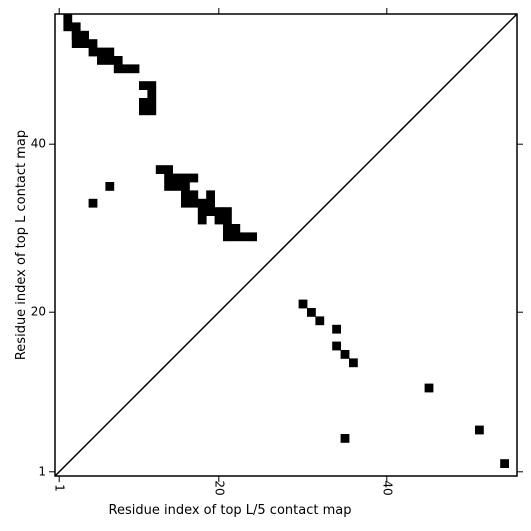 This screenshot has height=531, width=531. I want to click on x-axis-label: Residue index of top L/5 contact map, so click(230, 510).